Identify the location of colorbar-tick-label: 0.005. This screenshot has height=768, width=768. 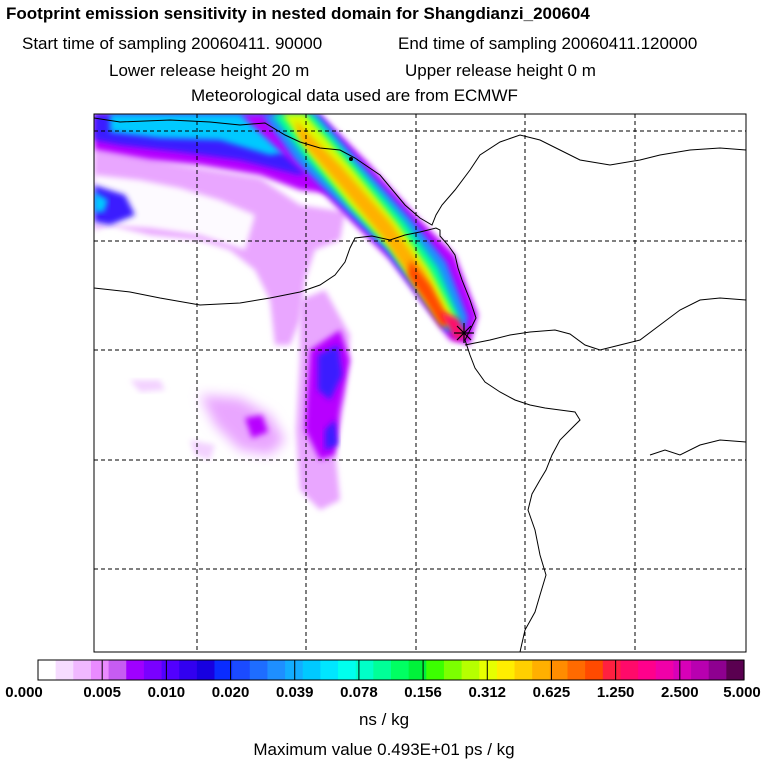
(102, 692).